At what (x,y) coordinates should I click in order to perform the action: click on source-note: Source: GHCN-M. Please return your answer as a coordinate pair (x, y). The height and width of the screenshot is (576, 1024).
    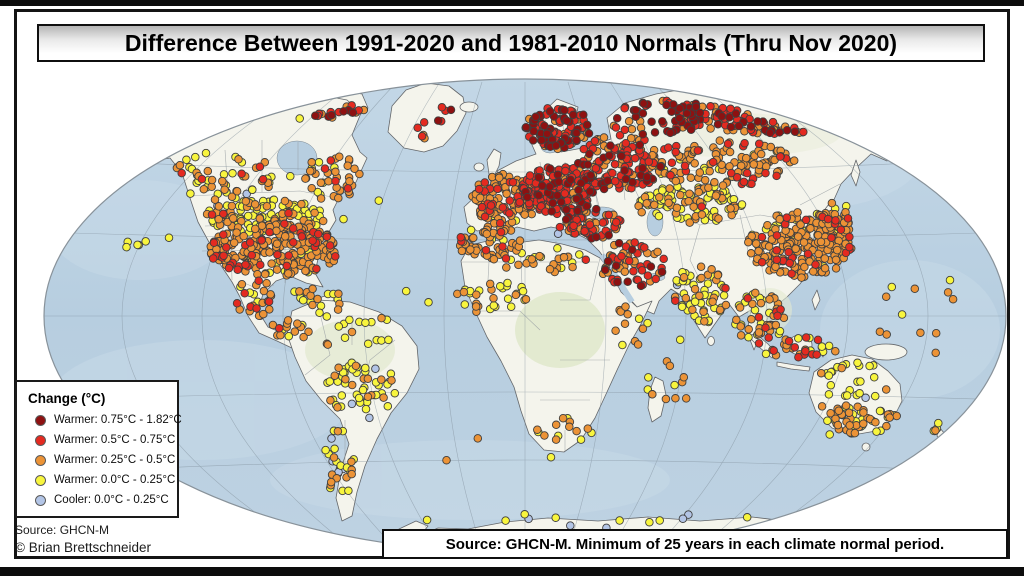
    Looking at the image, I should click on (62, 530).